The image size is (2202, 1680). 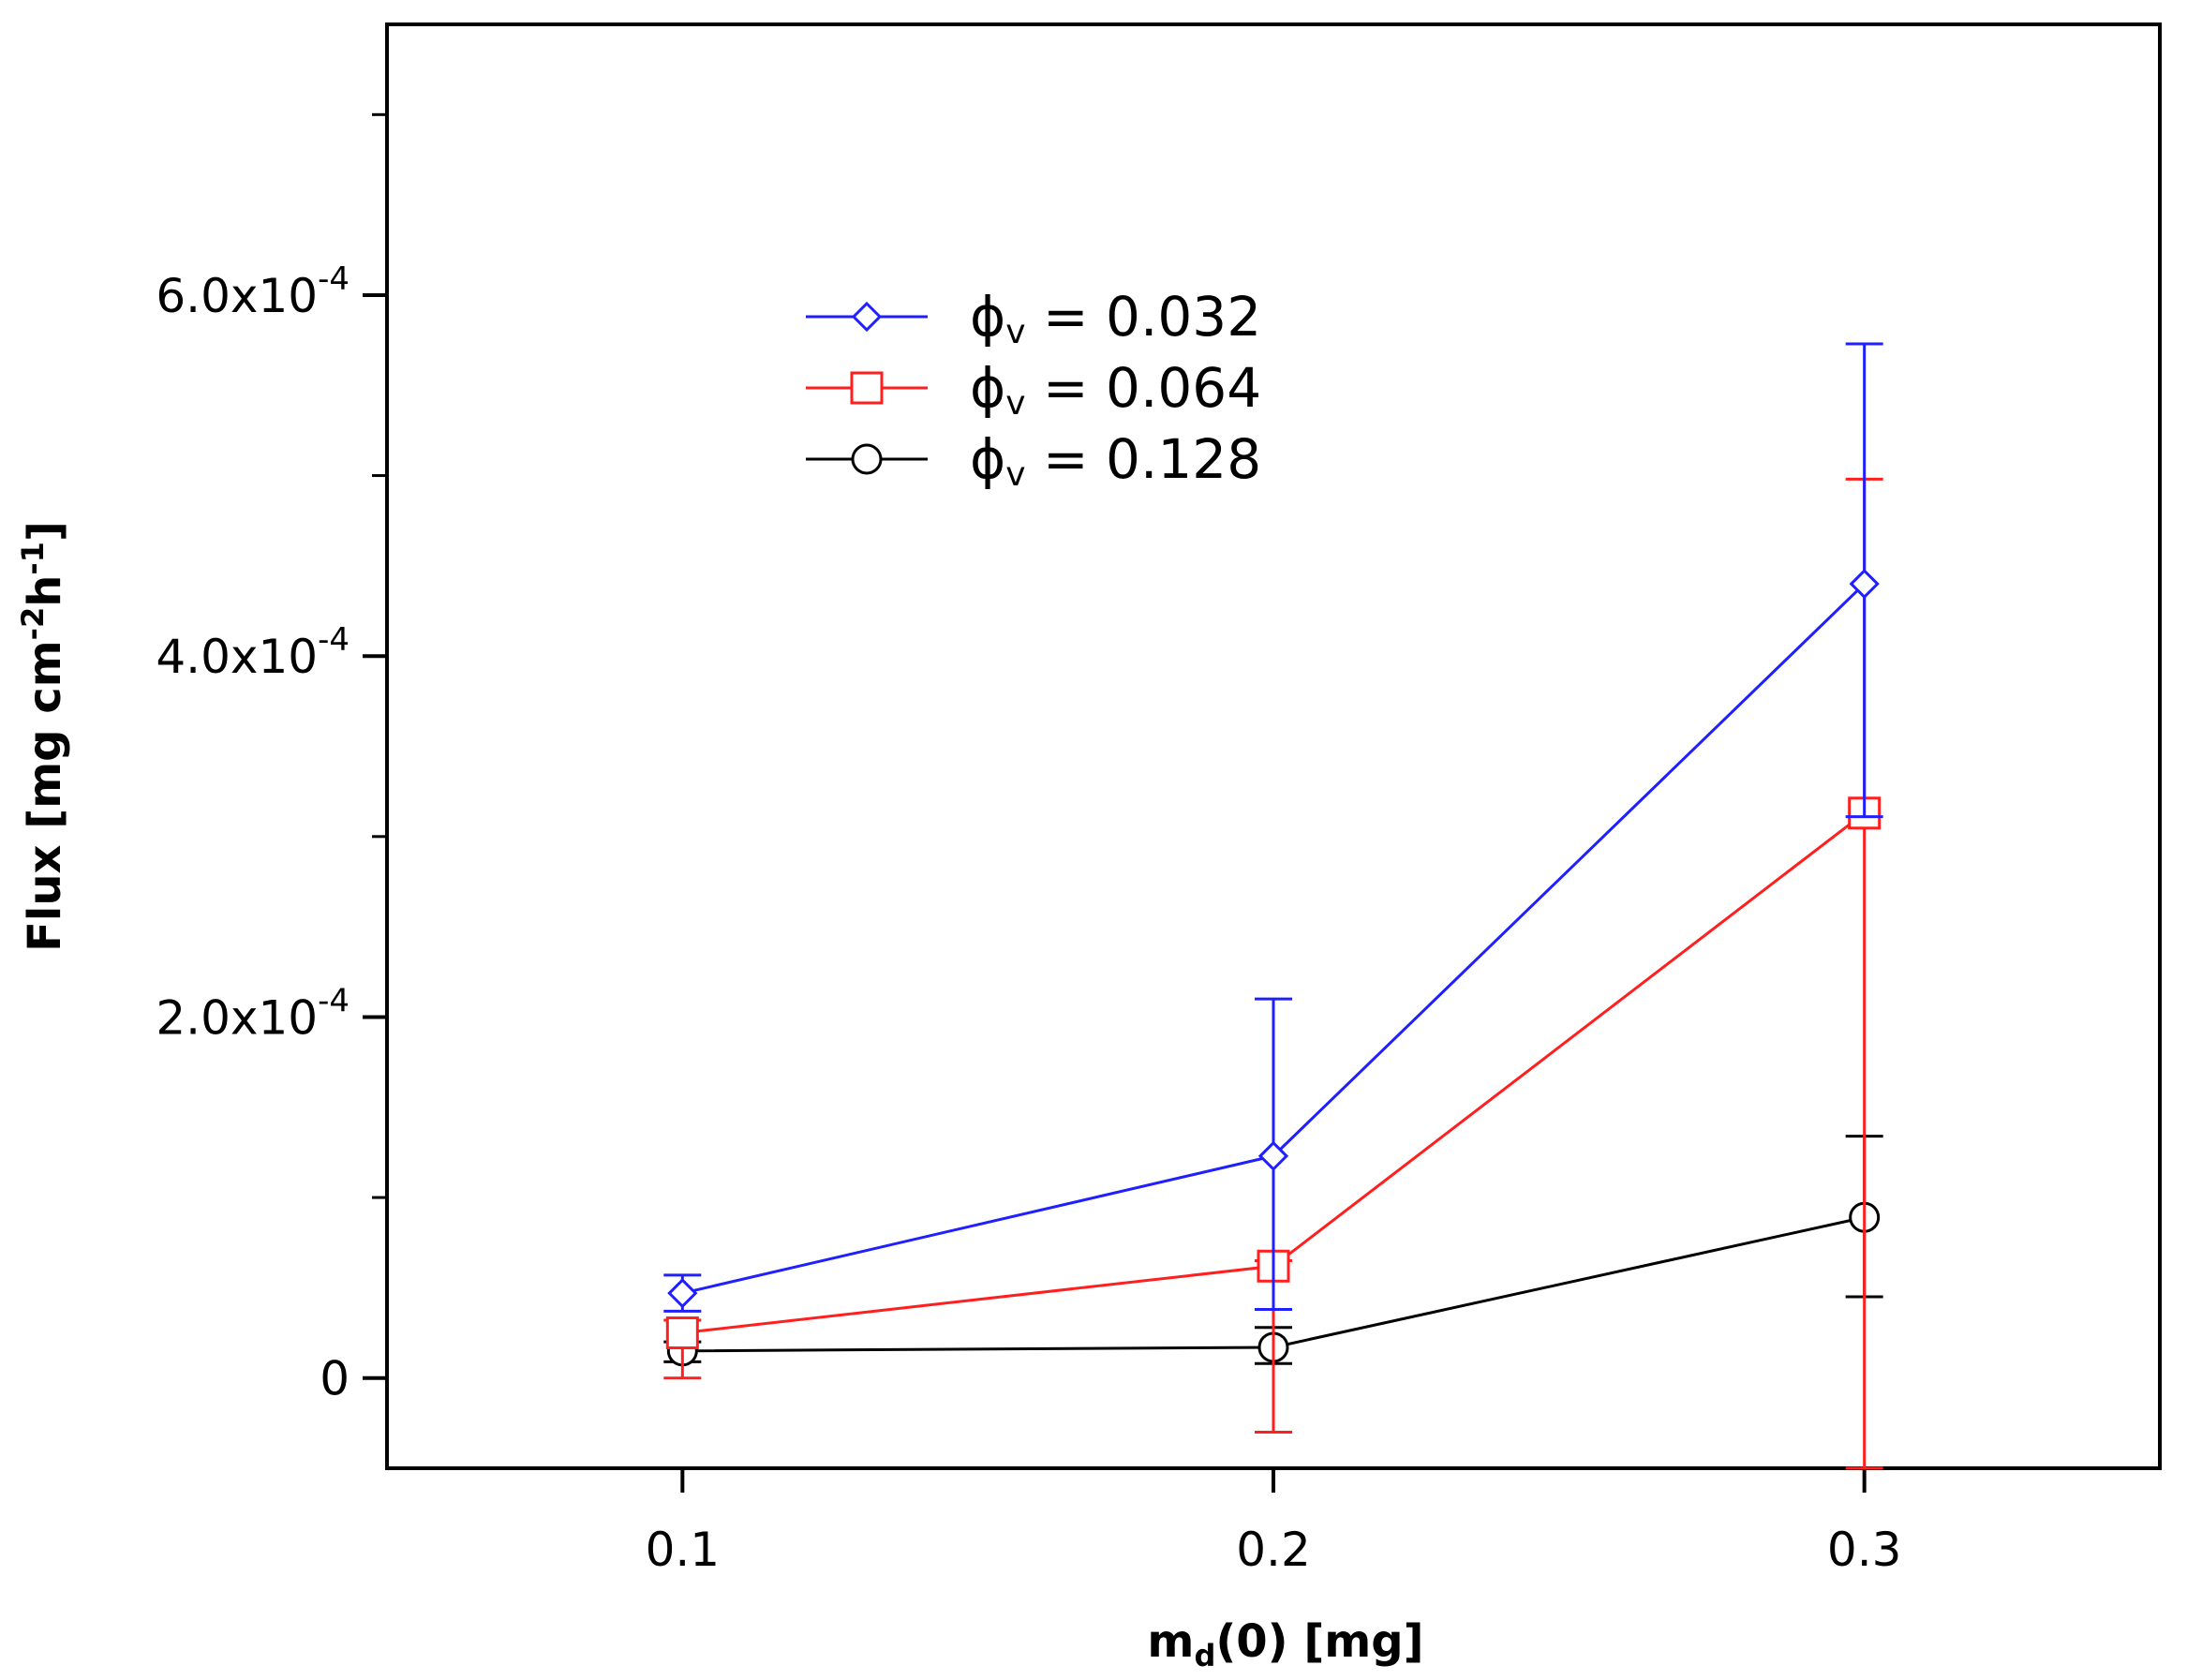 What do you see at coordinates (1116, 460) in the screenshot?
I see `legend-label: ϕv = 0.128` at bounding box center [1116, 460].